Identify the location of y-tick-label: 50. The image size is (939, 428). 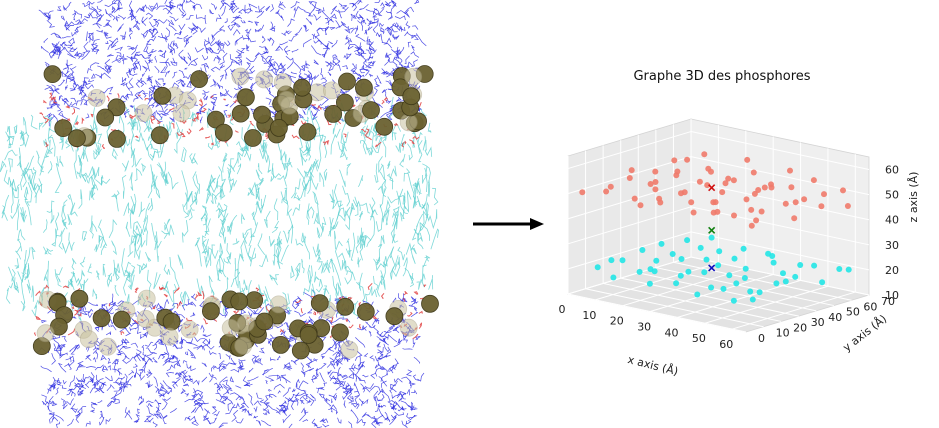
(853, 312).